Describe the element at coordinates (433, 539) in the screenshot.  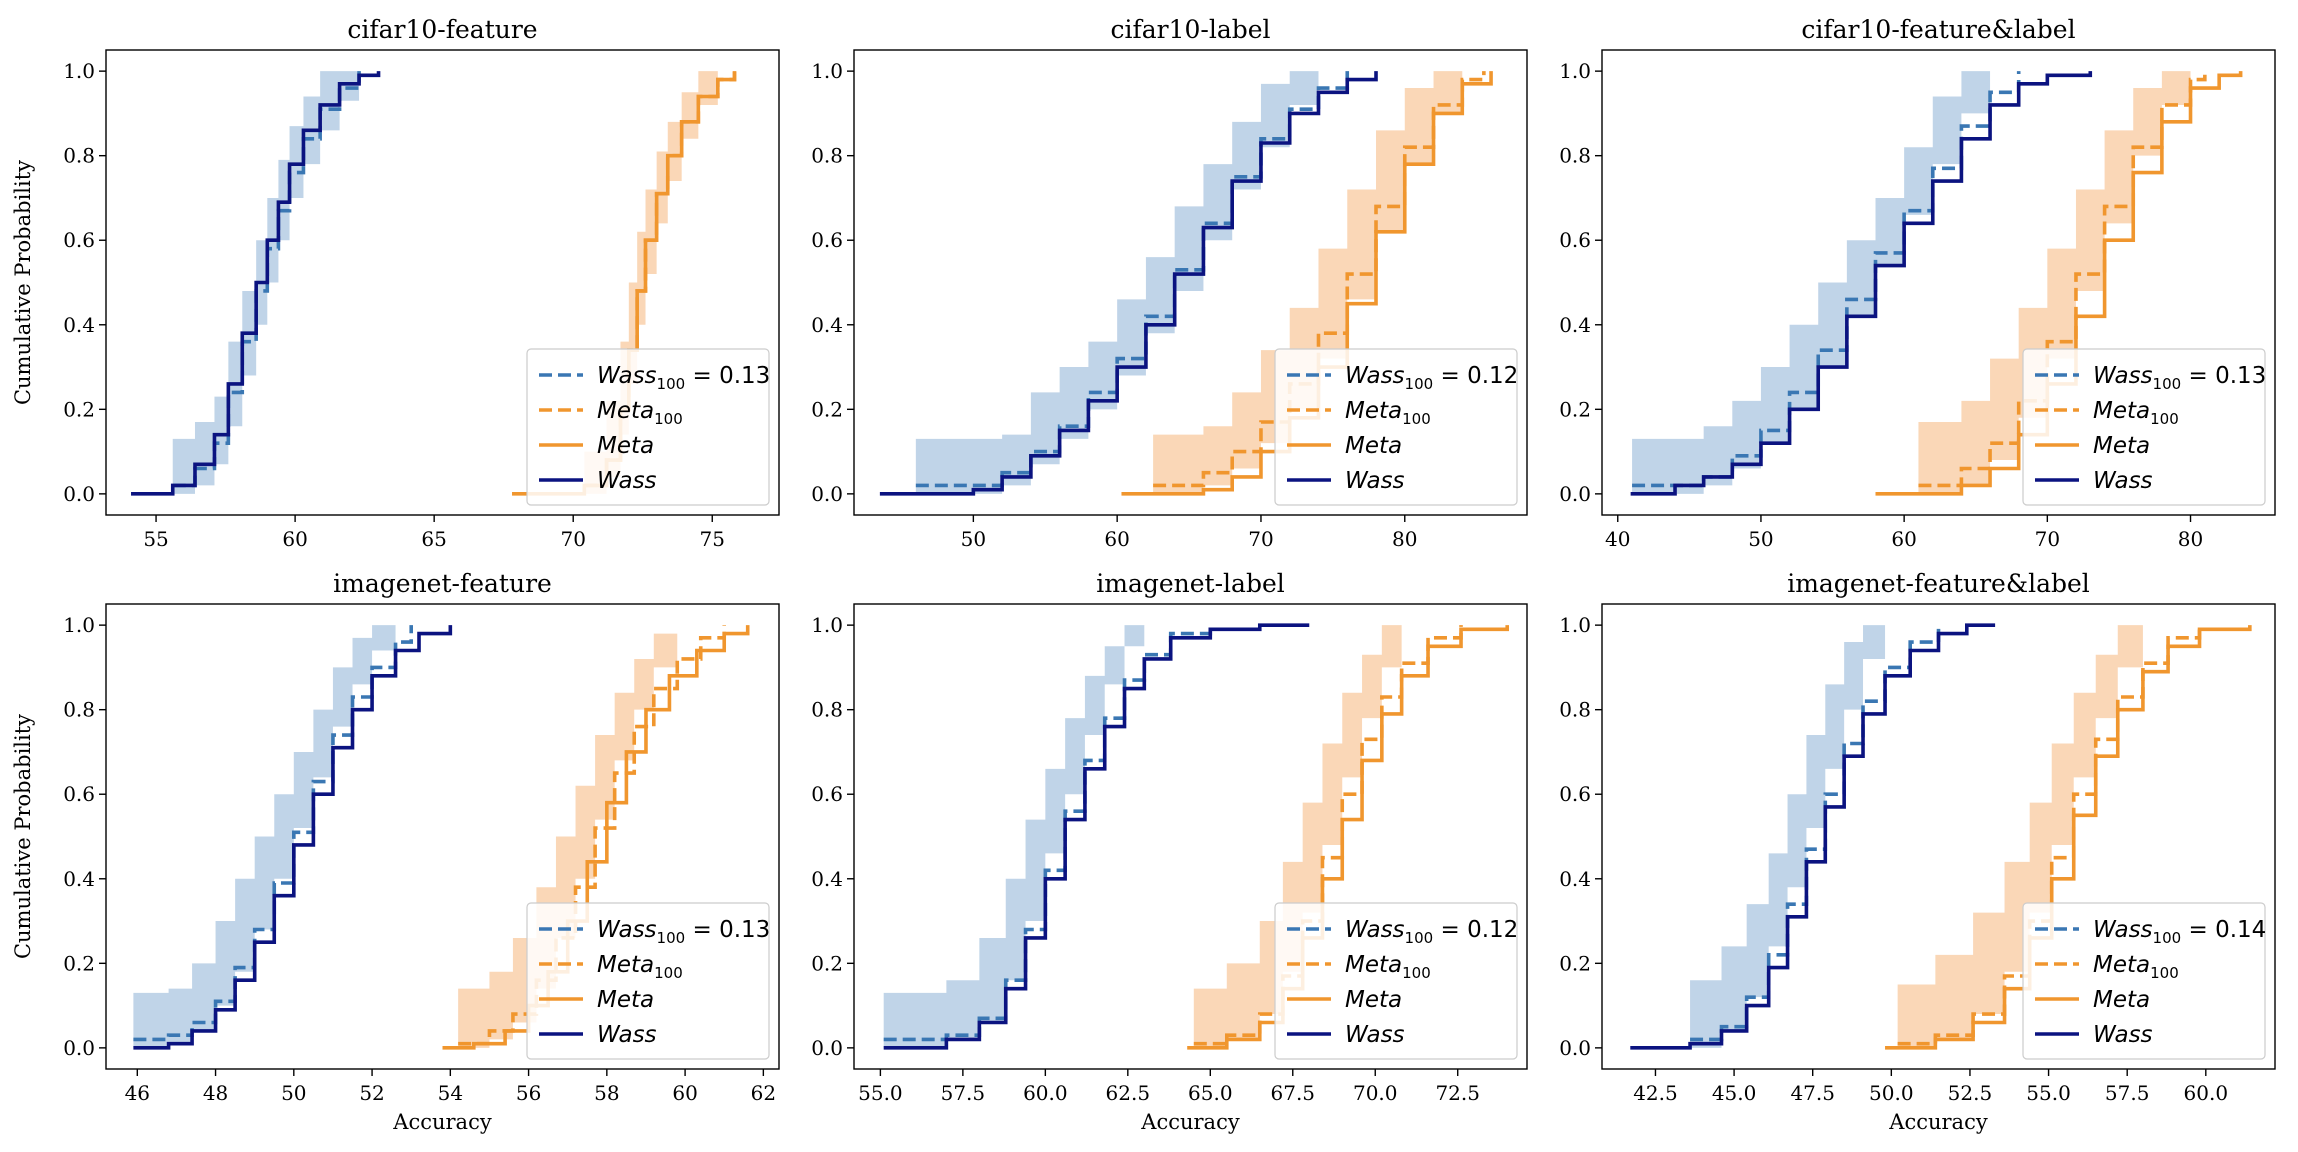
I see `x-tick-label: 65` at that location.